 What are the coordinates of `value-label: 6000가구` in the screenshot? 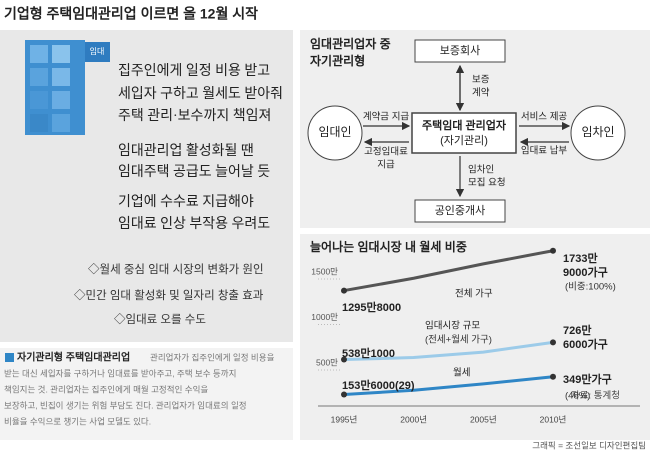 It's located at (585, 344).